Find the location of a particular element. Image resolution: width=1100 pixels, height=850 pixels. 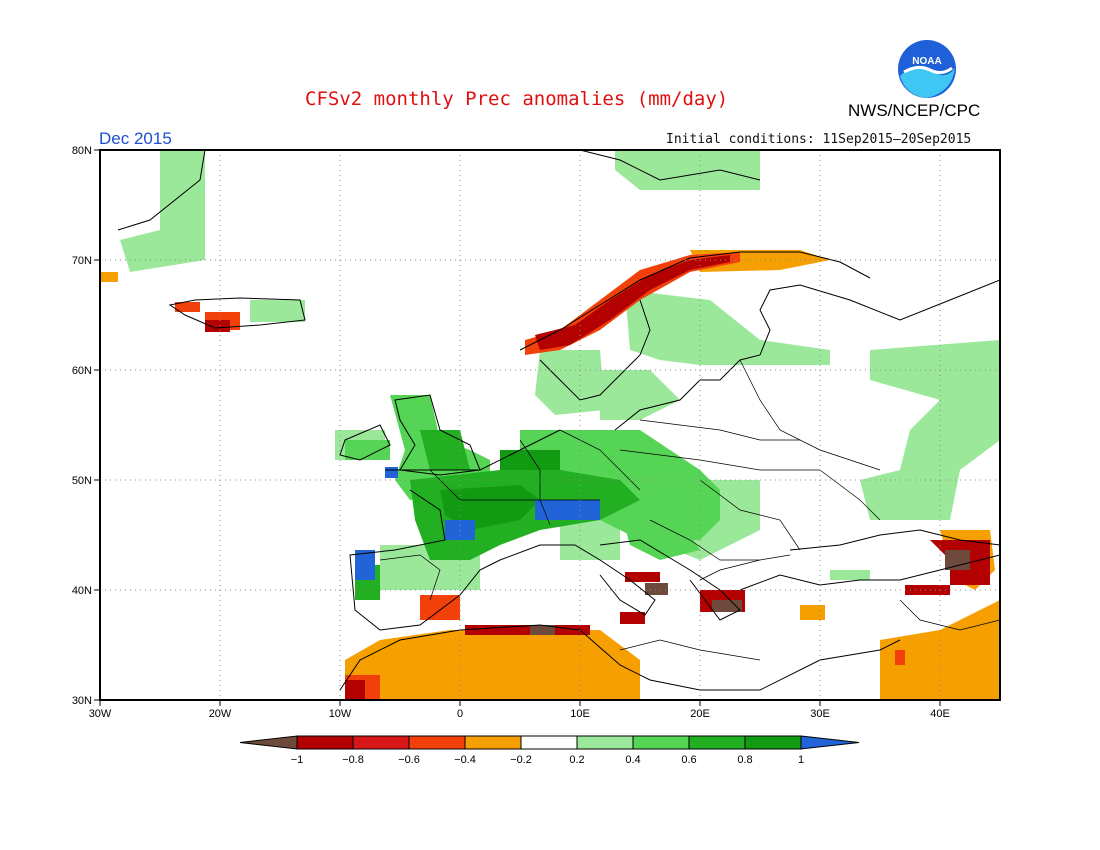

lat-label: 40N is located at coordinates (82, 591).